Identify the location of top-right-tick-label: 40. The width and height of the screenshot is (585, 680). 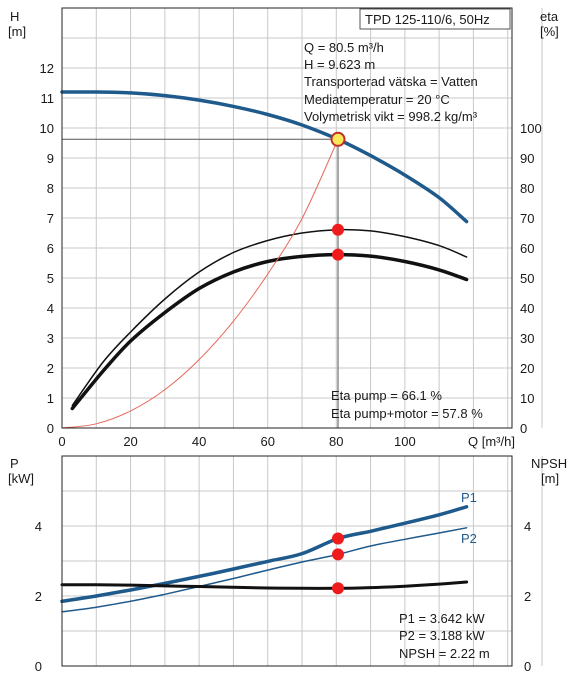
(527, 308).